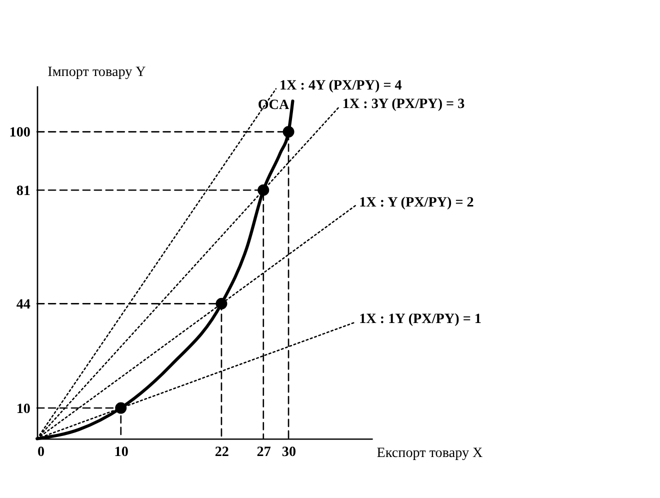 This screenshot has height=498, width=660. Describe the element at coordinates (23, 408) in the screenshot. I see `y-tick-label: 10` at that location.